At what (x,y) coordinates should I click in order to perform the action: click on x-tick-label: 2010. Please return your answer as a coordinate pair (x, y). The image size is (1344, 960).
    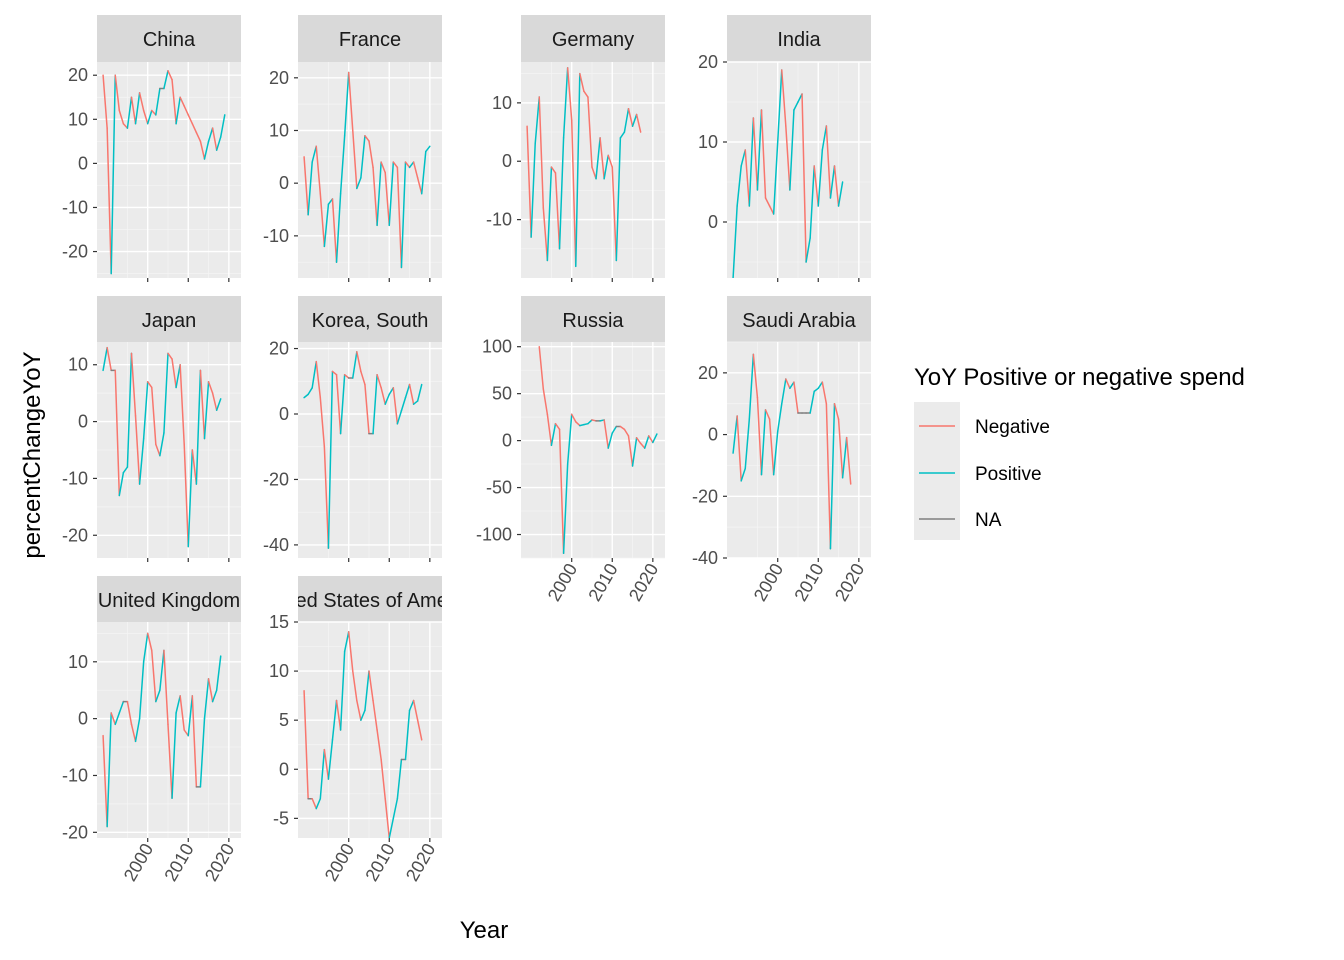
    Looking at the image, I should click on (602, 582).